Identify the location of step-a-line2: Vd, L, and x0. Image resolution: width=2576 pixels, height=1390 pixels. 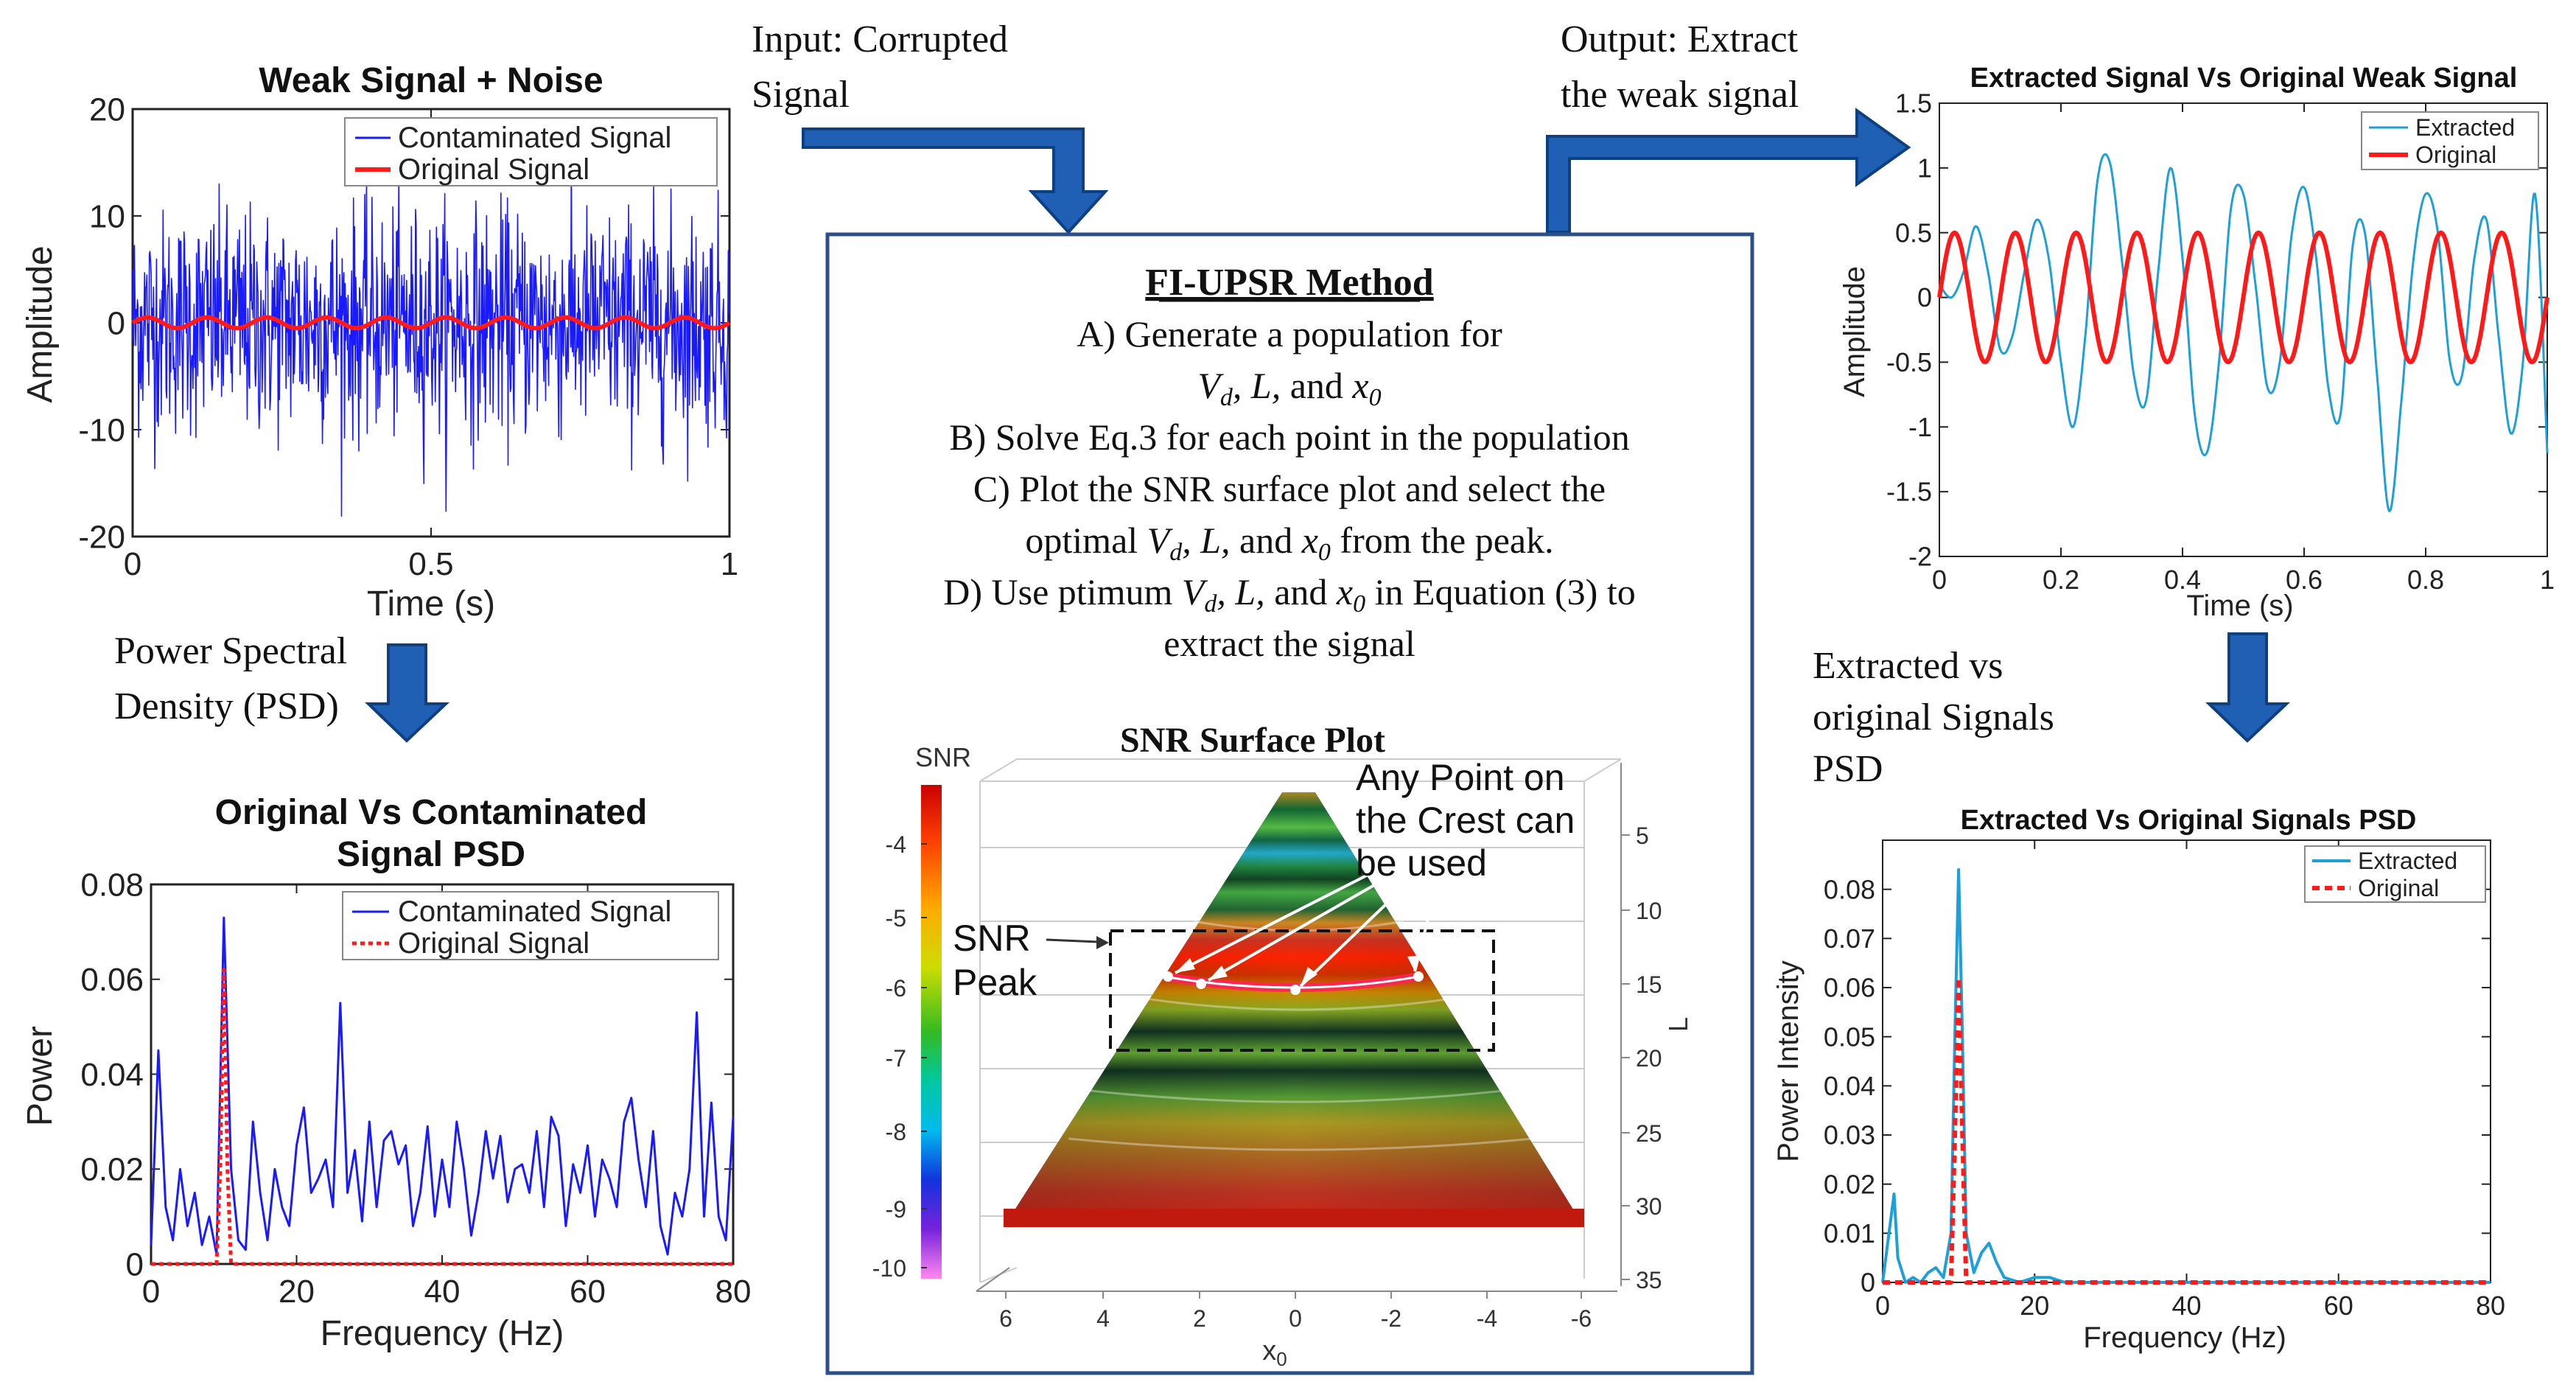
(1289, 388).